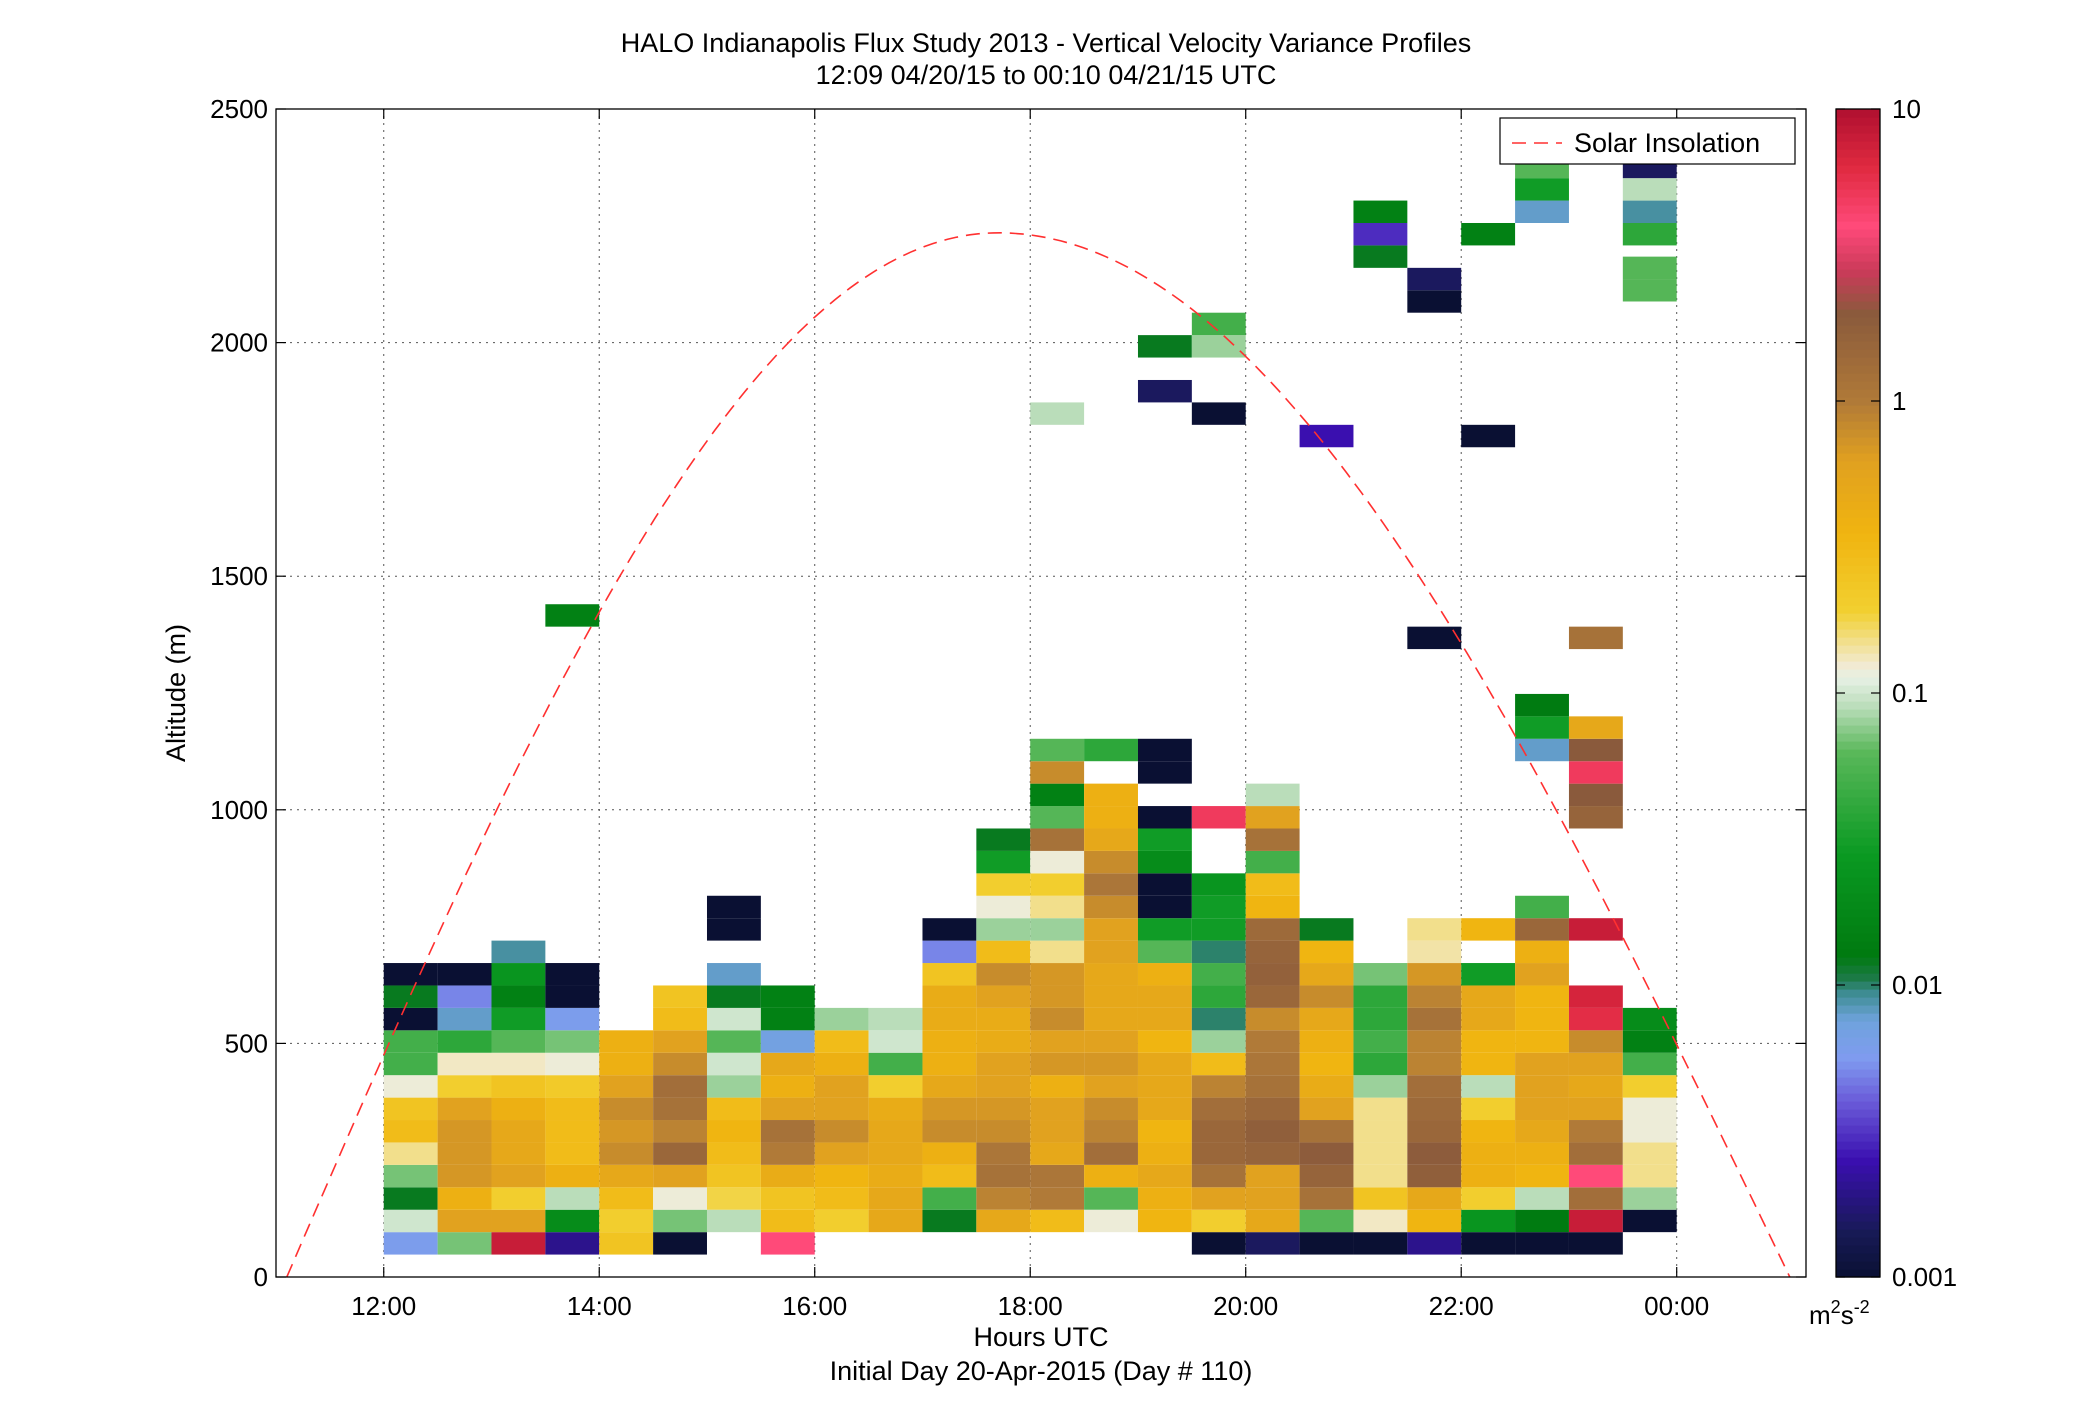 The width and height of the screenshot is (2098, 1425). I want to click on x-tick-label: 00:00, so click(1676, 1306).